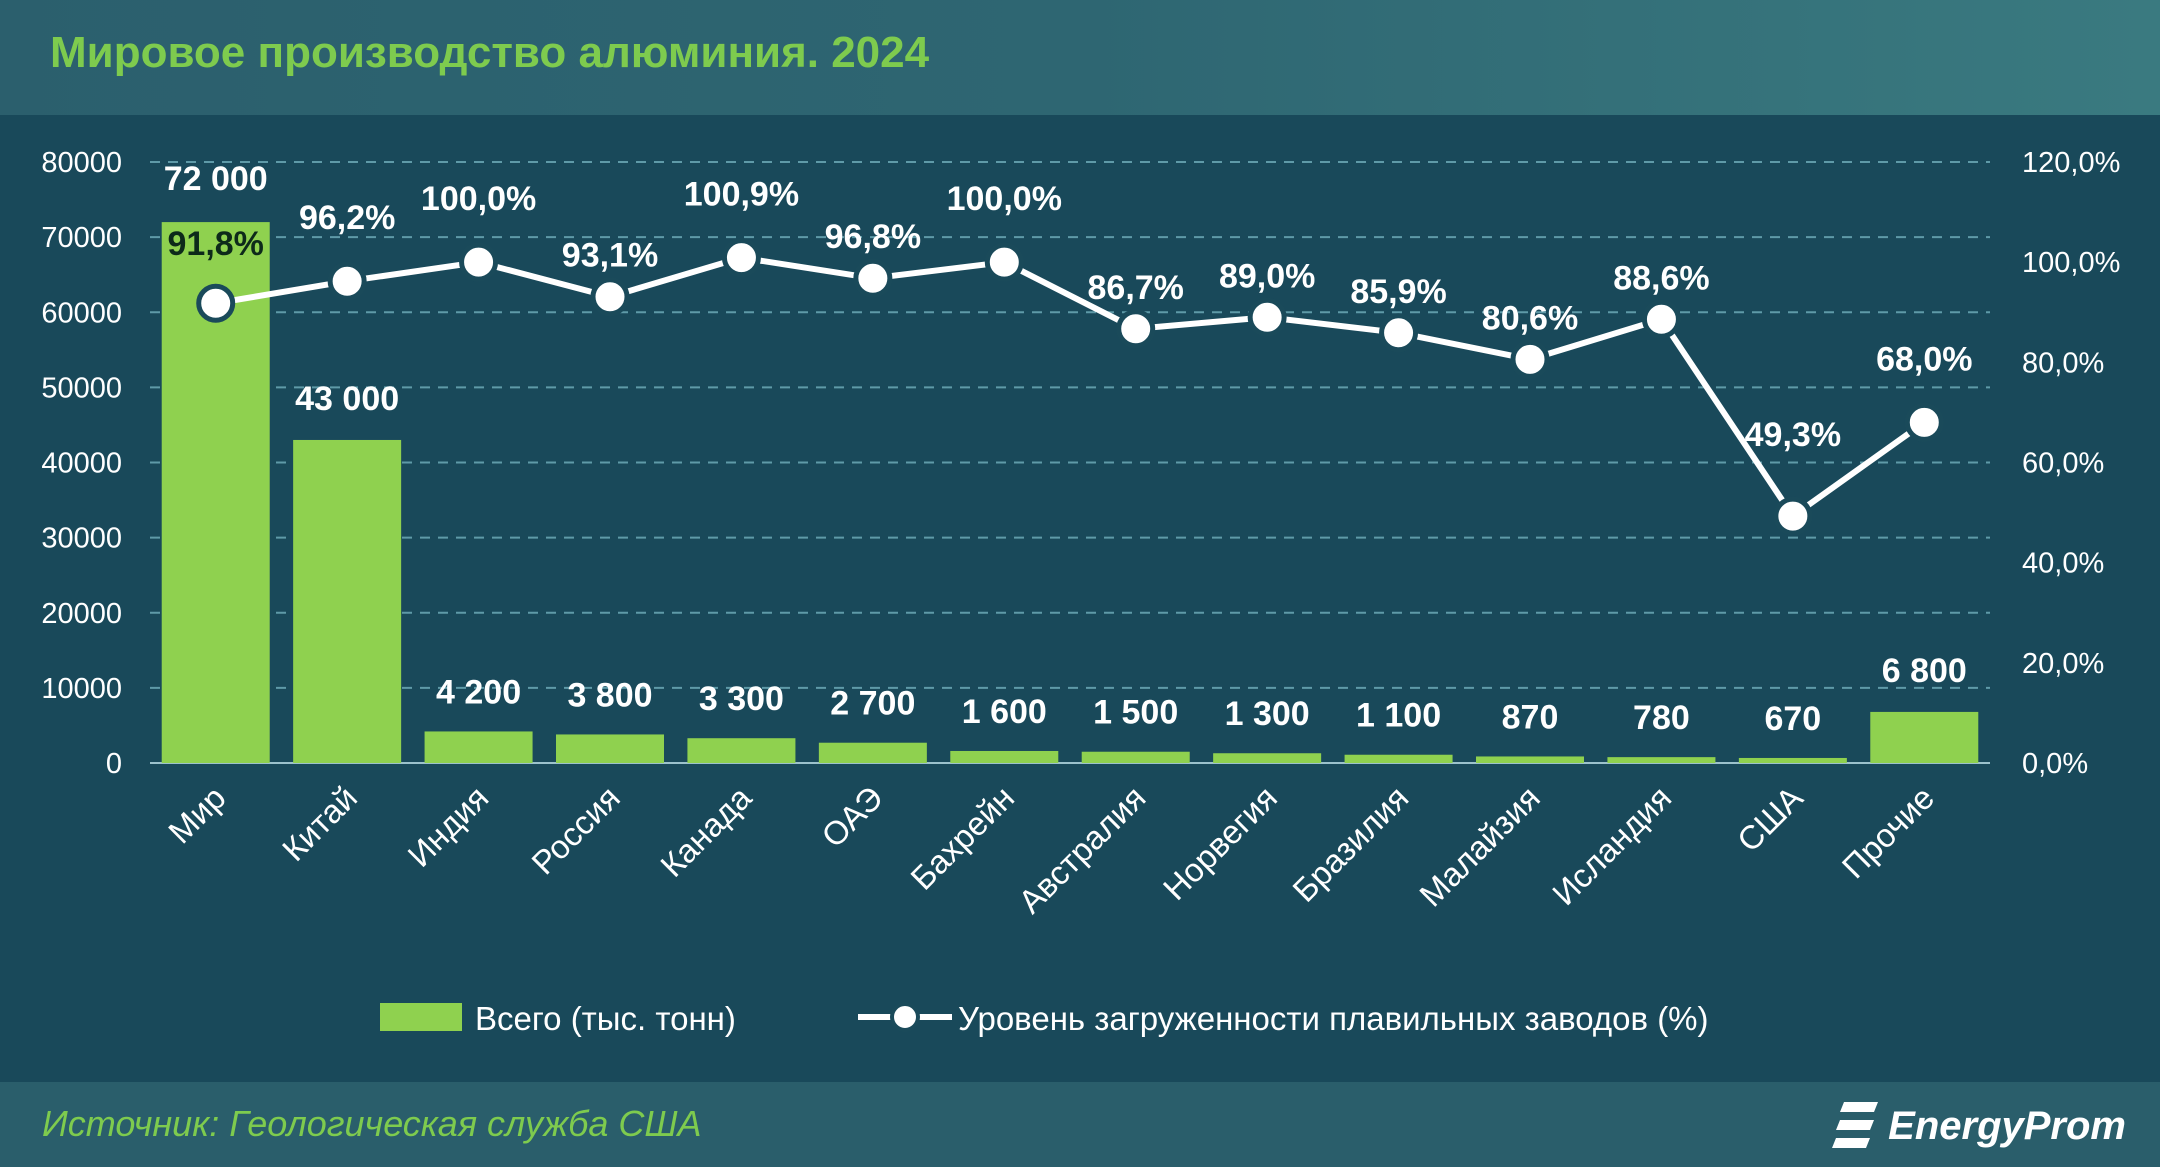  What do you see at coordinates (962, 838) in the screenshot?
I see `x-tick-label: Бахрейн` at bounding box center [962, 838].